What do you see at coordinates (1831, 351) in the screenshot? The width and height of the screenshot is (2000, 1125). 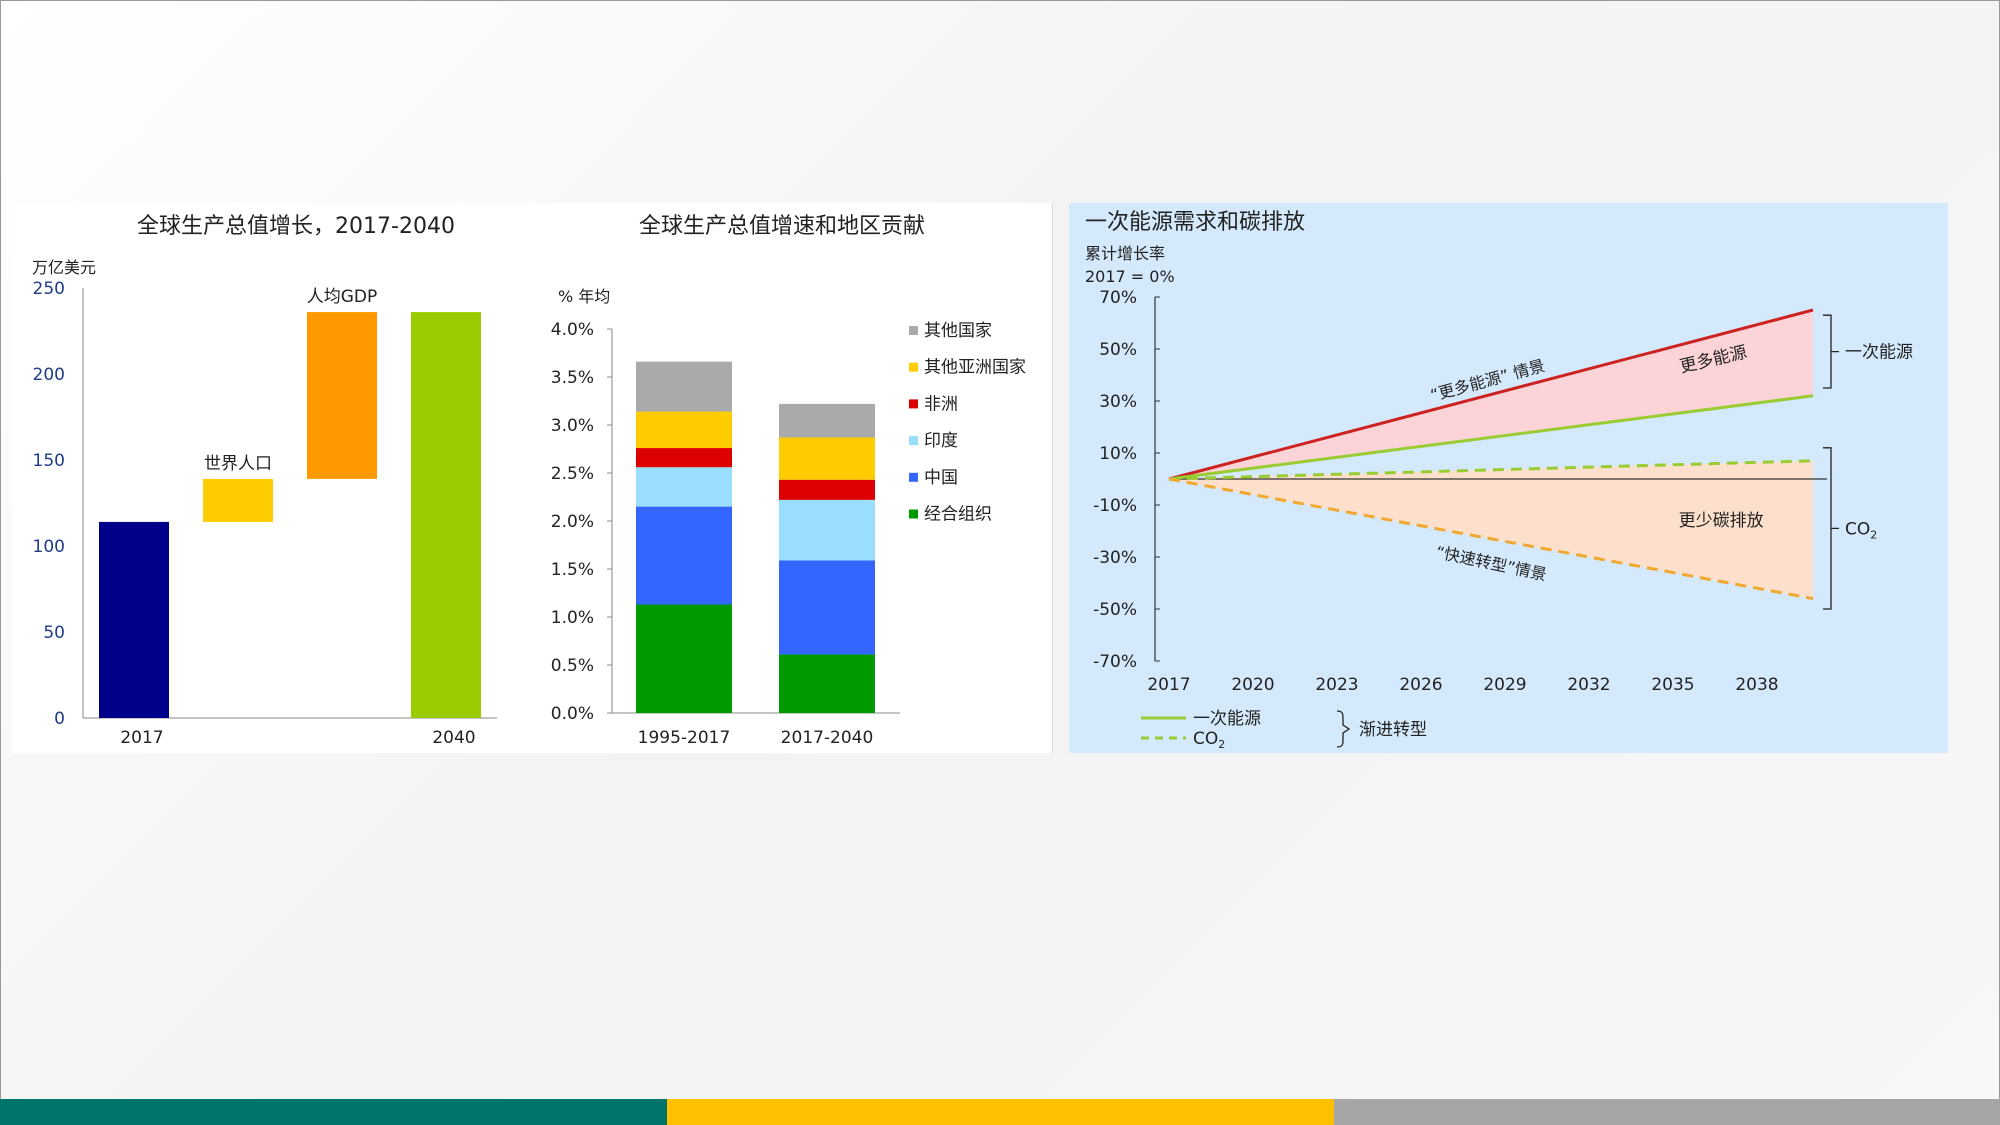 I see `bracket-energy` at bounding box center [1831, 351].